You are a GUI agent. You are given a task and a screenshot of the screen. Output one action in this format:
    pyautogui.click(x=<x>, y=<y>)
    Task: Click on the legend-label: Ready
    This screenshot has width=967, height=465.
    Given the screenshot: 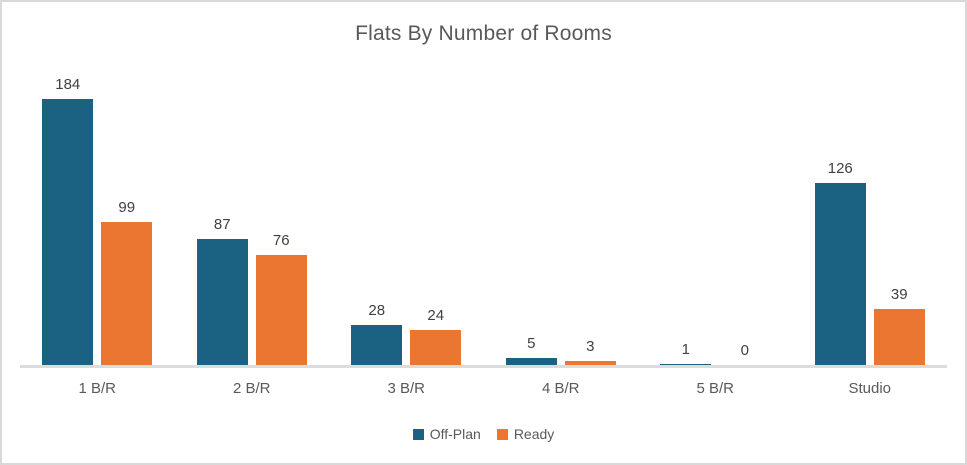 What is the action you would take?
    pyautogui.click(x=534, y=434)
    